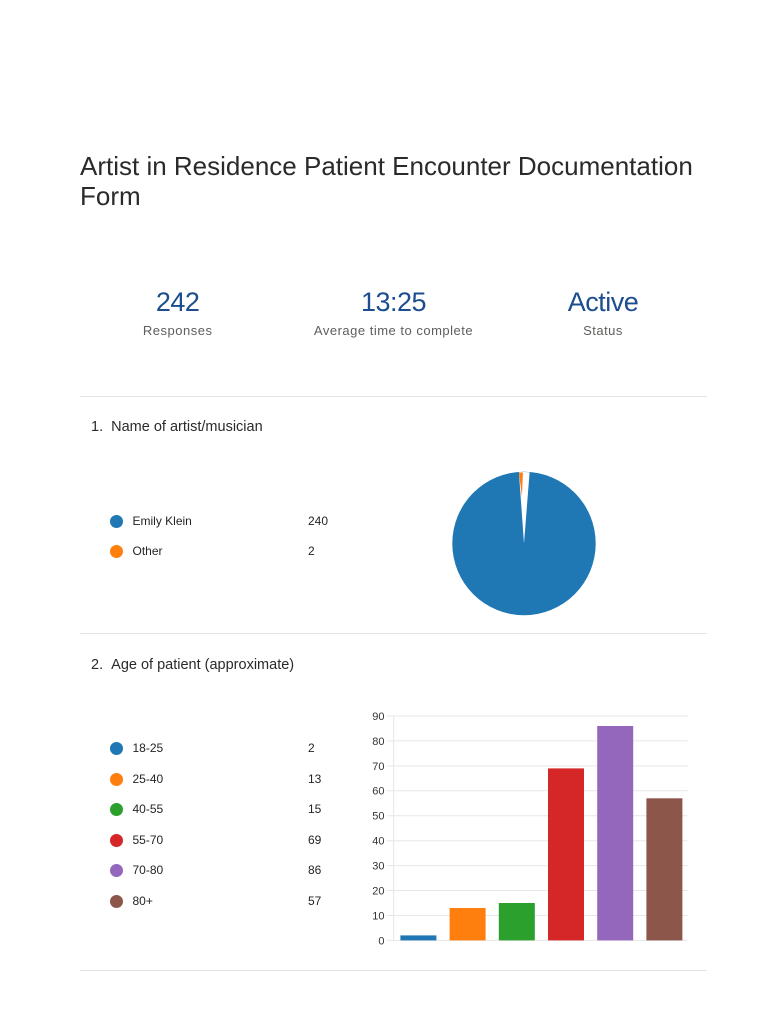 The image size is (768, 1024). What do you see at coordinates (378, 916) in the screenshot?
I see `svg-text: 10` at bounding box center [378, 916].